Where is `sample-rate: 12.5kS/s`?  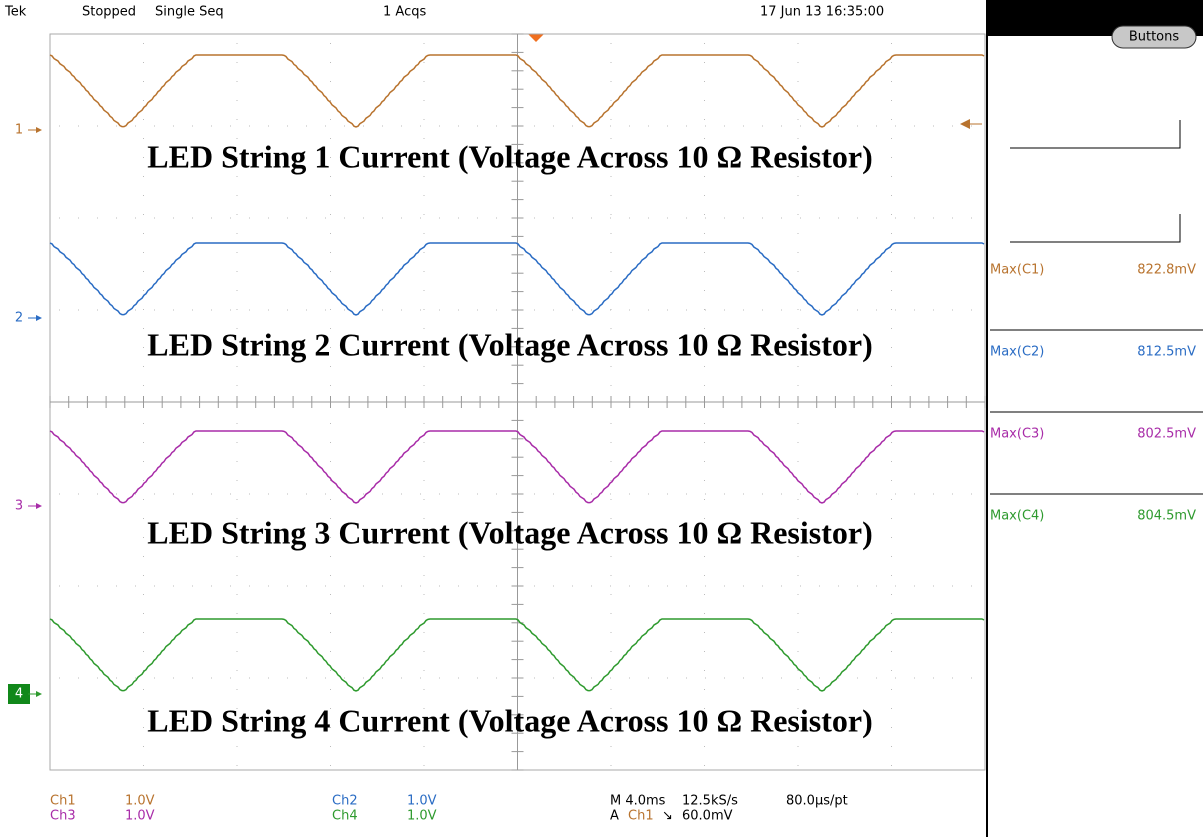
sample-rate: 12.5kS/s is located at coordinates (710, 801).